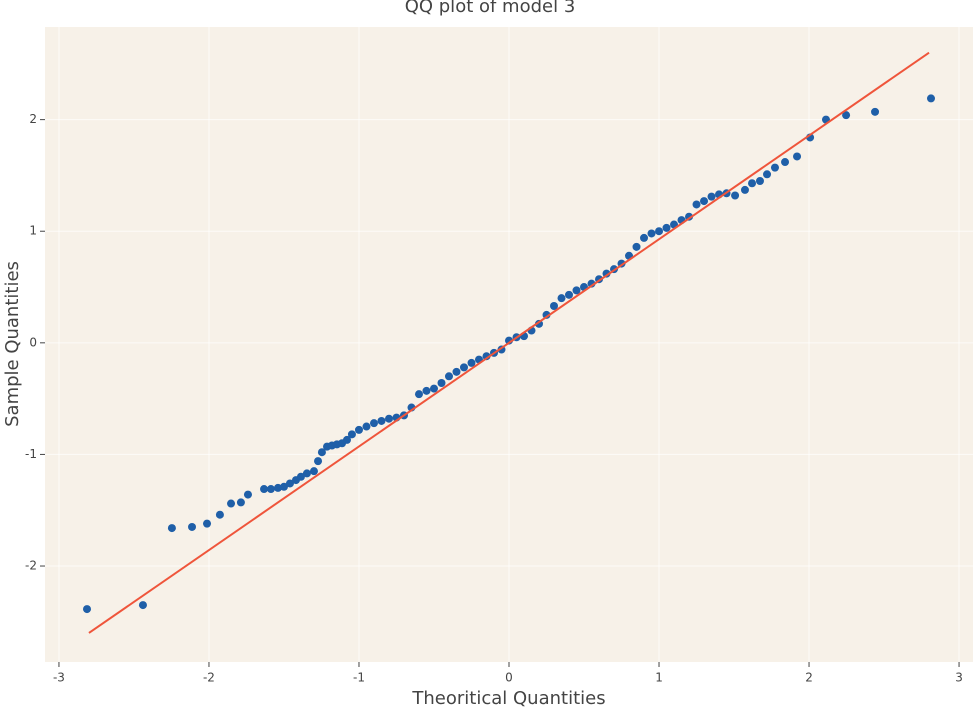  Describe the element at coordinates (959, 678) in the screenshot. I see `x-tick-label: 3` at that location.